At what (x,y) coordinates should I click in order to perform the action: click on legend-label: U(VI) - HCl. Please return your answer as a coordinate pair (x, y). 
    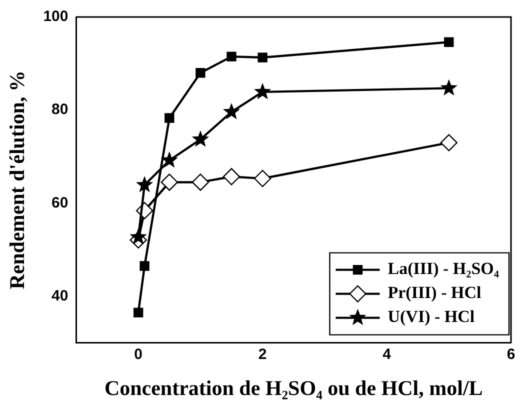
    Looking at the image, I should click on (431, 316).